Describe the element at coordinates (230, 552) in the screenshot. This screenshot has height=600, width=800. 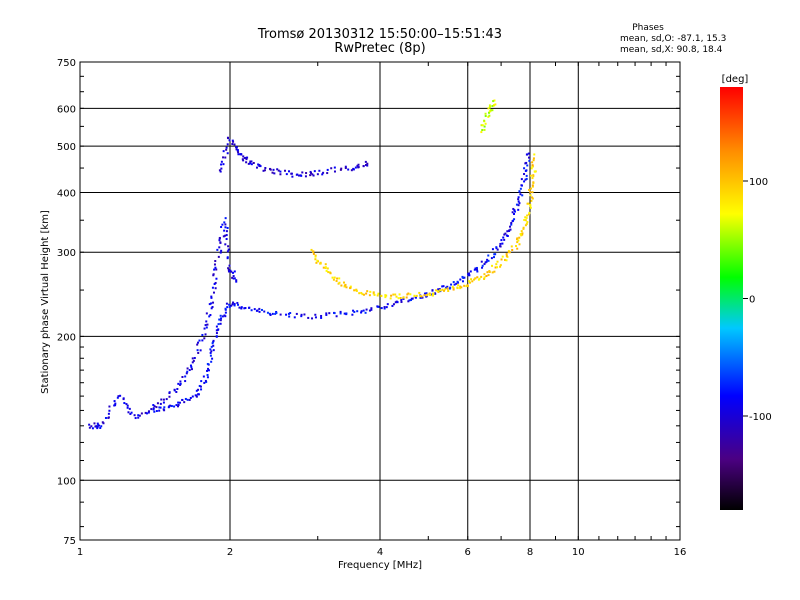
I see `x-tick-label: 2` at that location.